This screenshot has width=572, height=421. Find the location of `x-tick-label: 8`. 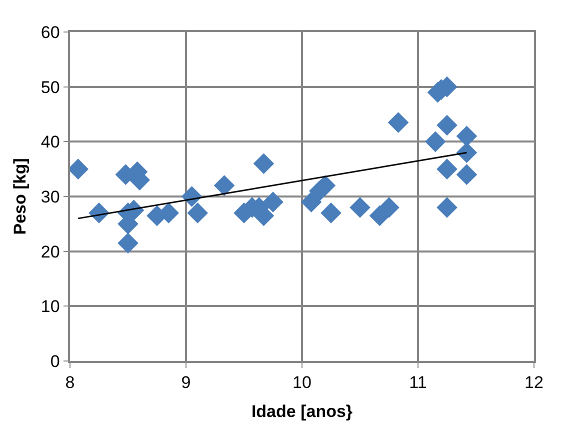

x-tick-label: 8 is located at coordinates (70, 382).